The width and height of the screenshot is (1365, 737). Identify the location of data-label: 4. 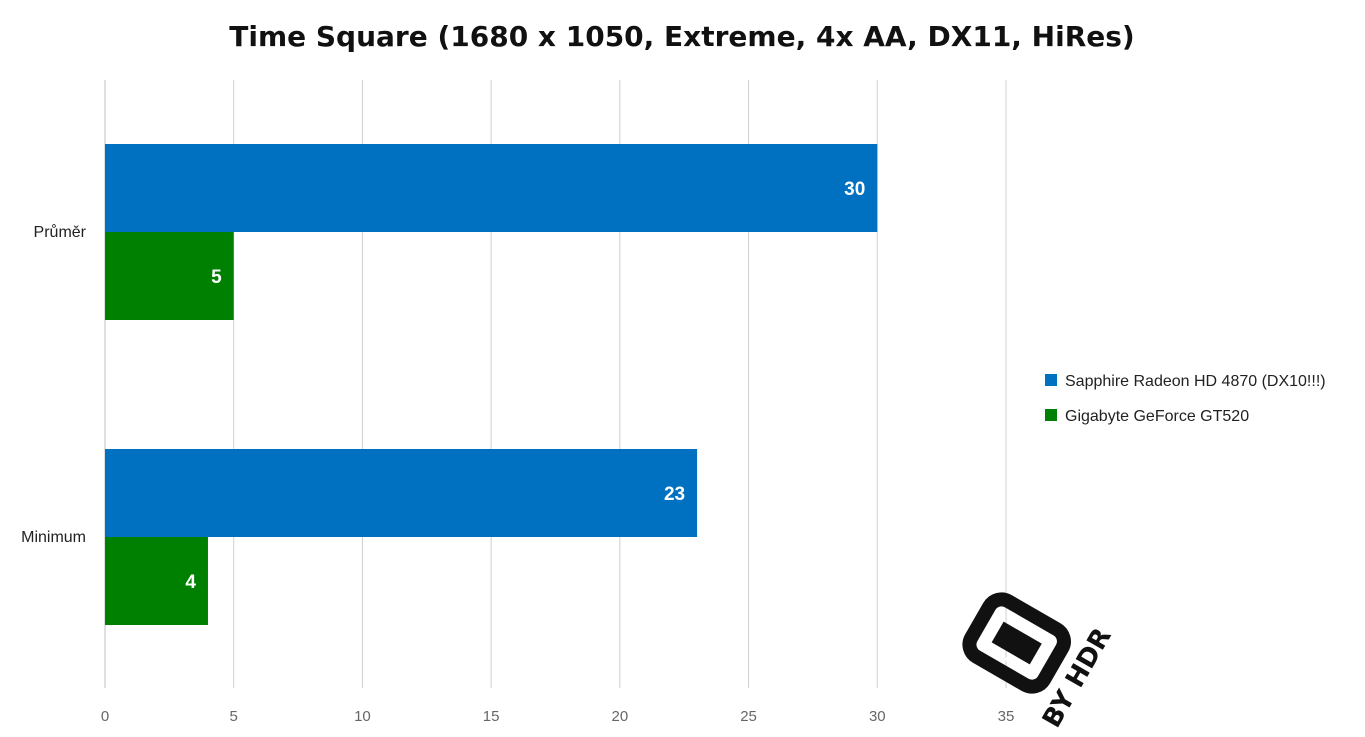
(190, 582).